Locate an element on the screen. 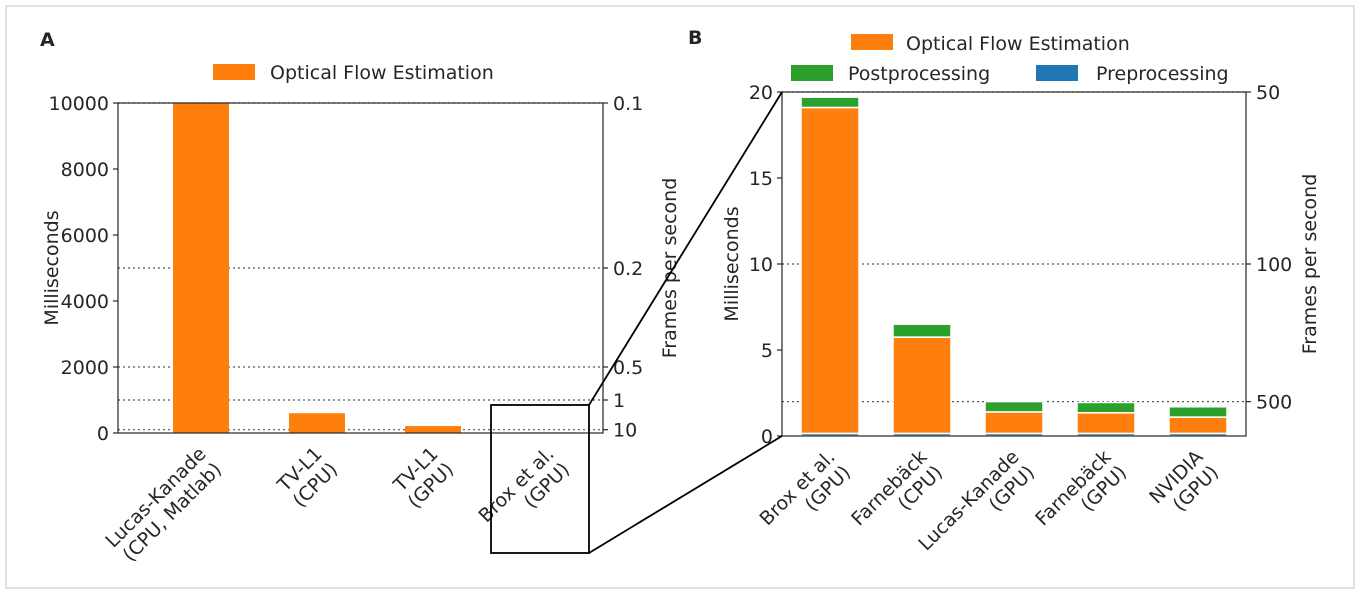  category-label: Lucas-Kanade(CPU, Matlab) is located at coordinates (163, 505).